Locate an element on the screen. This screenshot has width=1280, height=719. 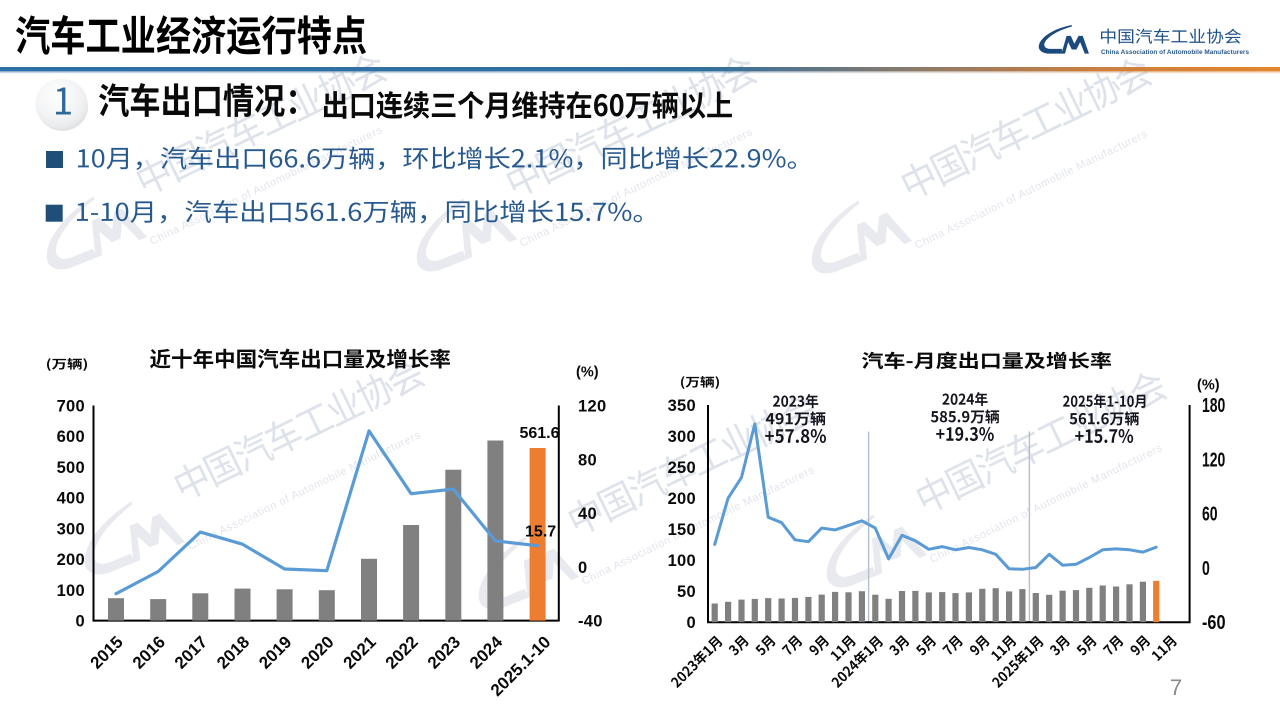
svg-text: 7 is located at coordinates (1176, 687).